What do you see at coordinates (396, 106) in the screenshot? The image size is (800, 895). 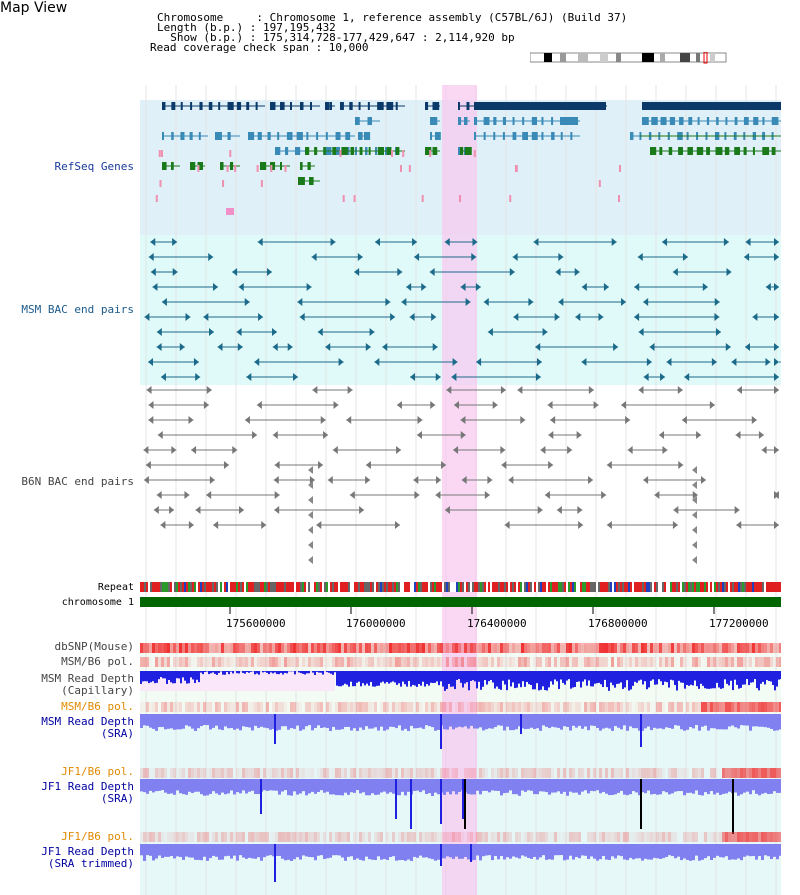 I see `gene-exon` at bounding box center [396, 106].